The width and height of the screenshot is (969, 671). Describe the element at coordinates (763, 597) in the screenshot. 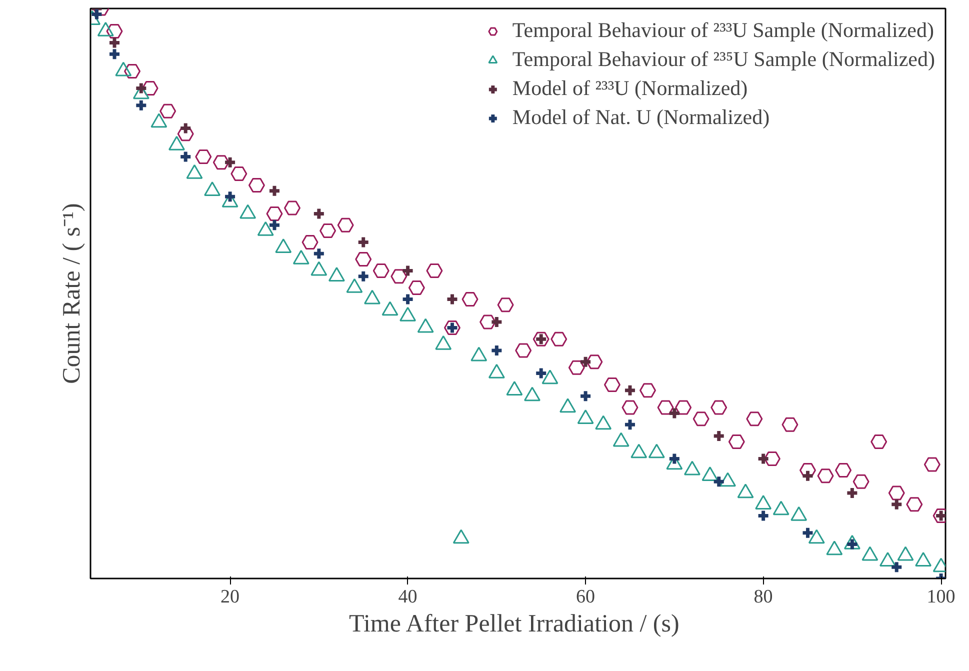

I see `x-tick-label: 80` at that location.